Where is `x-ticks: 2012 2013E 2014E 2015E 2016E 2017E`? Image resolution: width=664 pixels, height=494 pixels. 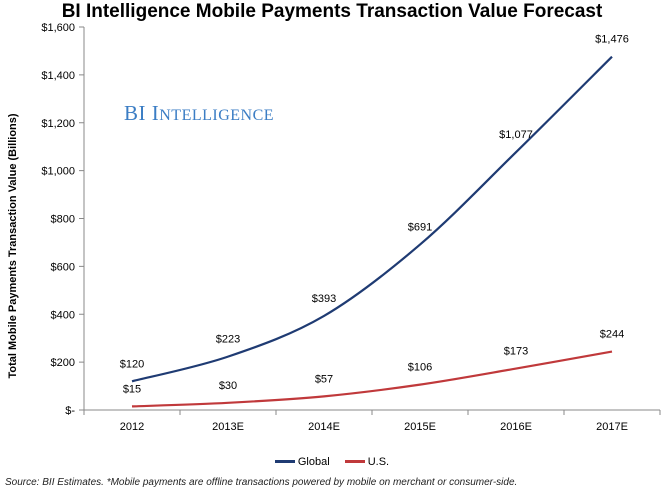
x-ticks: 2012 2013E 2014E 2015E 2016E 2017E is located at coordinates (372, 421).